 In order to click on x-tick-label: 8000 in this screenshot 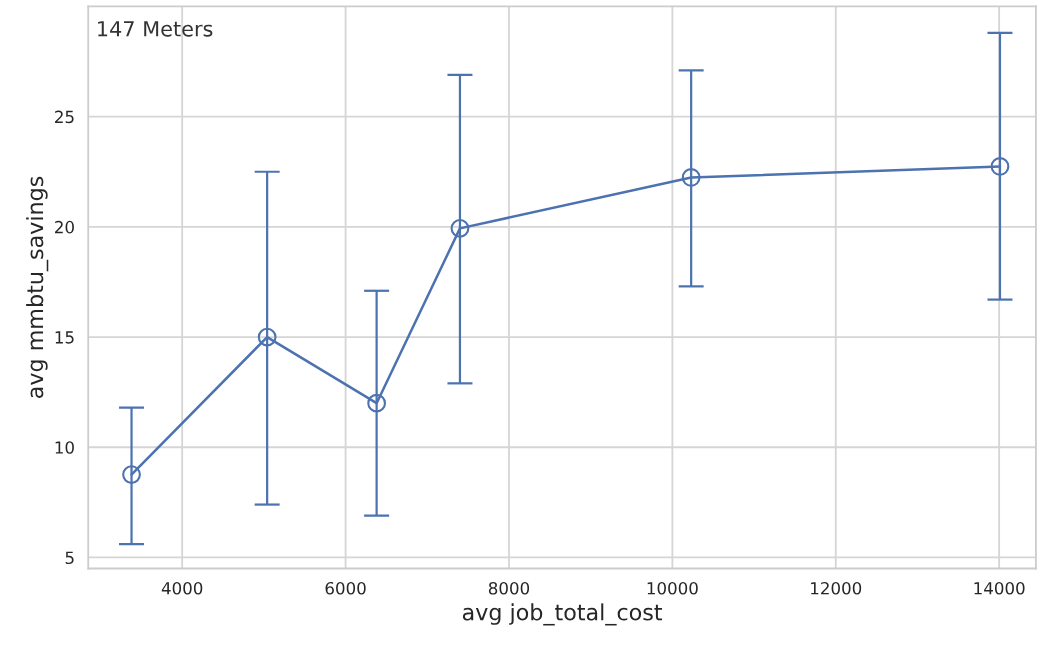, I will do `click(509, 588)`.